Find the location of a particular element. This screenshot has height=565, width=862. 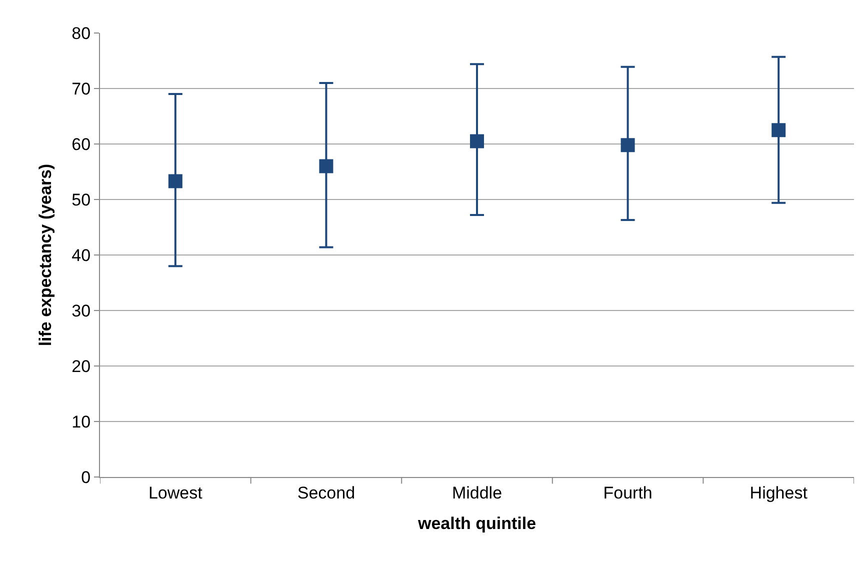

y-tick-label: 40 is located at coordinates (81, 255).